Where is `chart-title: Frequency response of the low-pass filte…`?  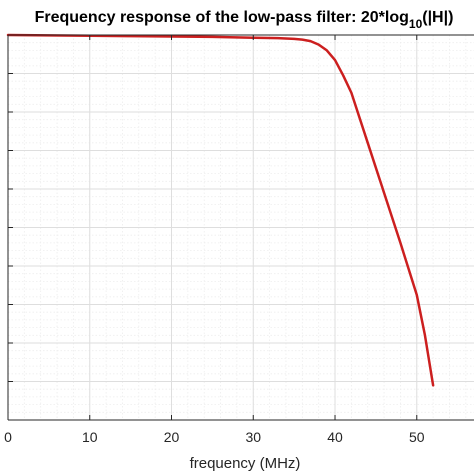 chart-title: Frequency response of the low-pass filte… is located at coordinates (244, 20).